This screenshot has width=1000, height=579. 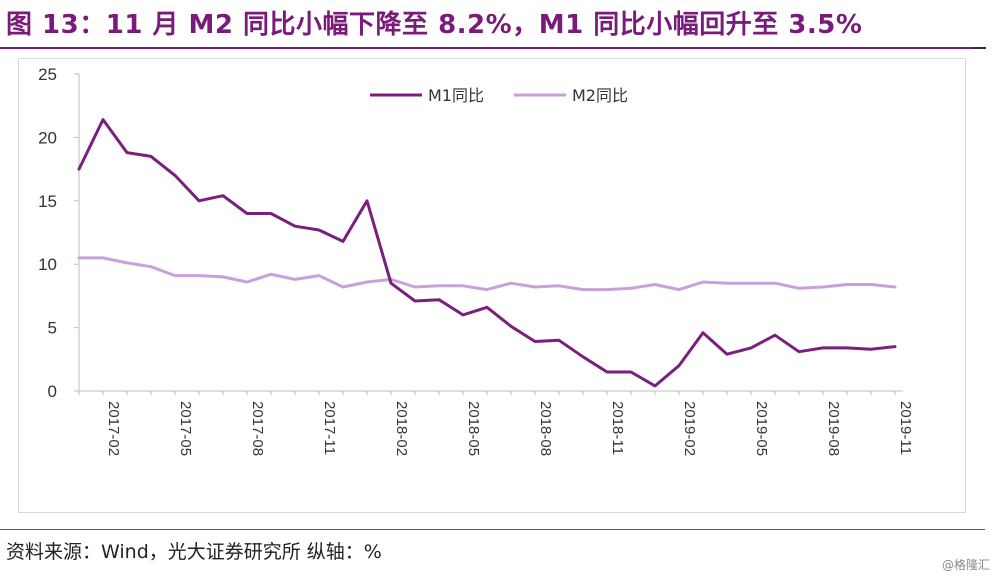 What do you see at coordinates (833, 428) in the screenshot?
I see `x-tick-label: 2019-08` at bounding box center [833, 428].